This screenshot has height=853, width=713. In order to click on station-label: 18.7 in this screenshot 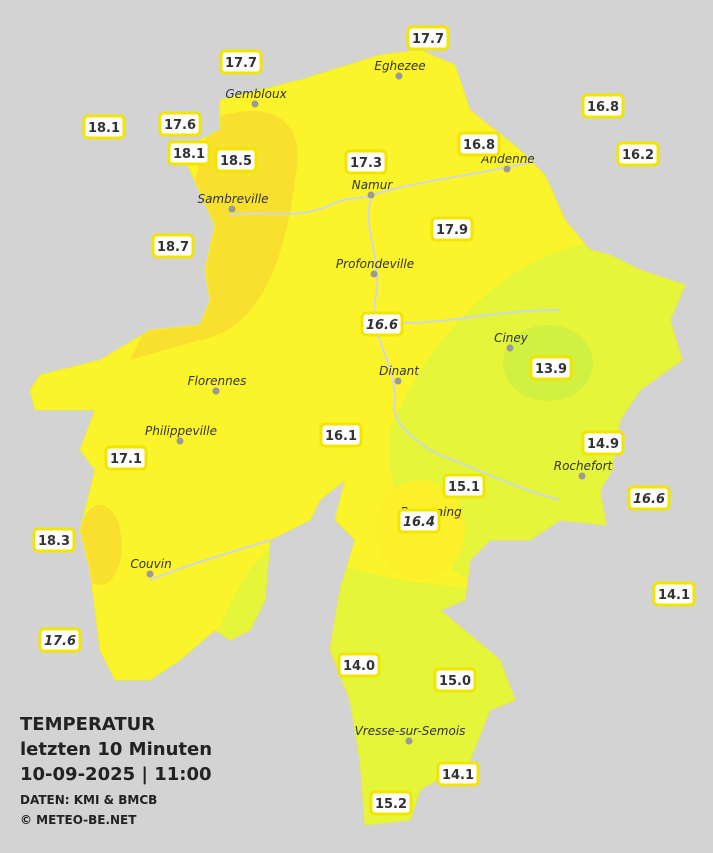, I will do `click(173, 247)`.